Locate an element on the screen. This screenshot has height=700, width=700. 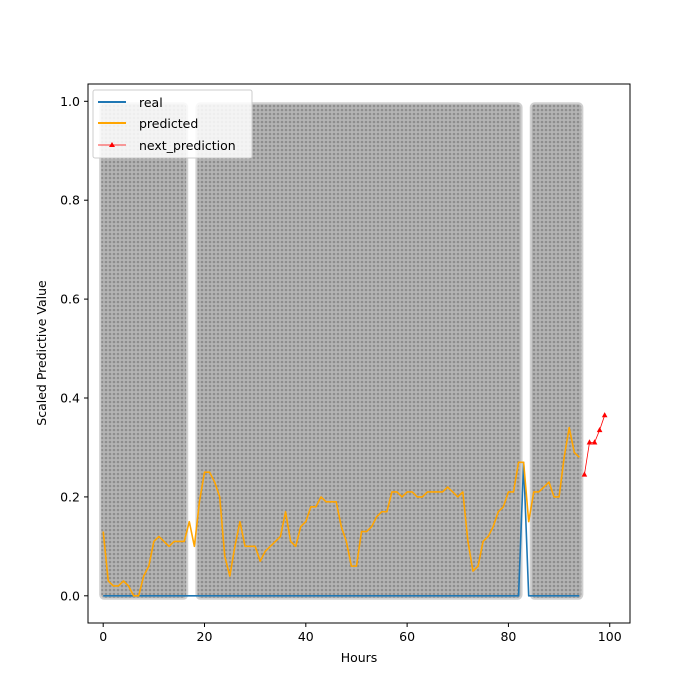
legend-predicted-label: predicted is located at coordinates (168, 123).